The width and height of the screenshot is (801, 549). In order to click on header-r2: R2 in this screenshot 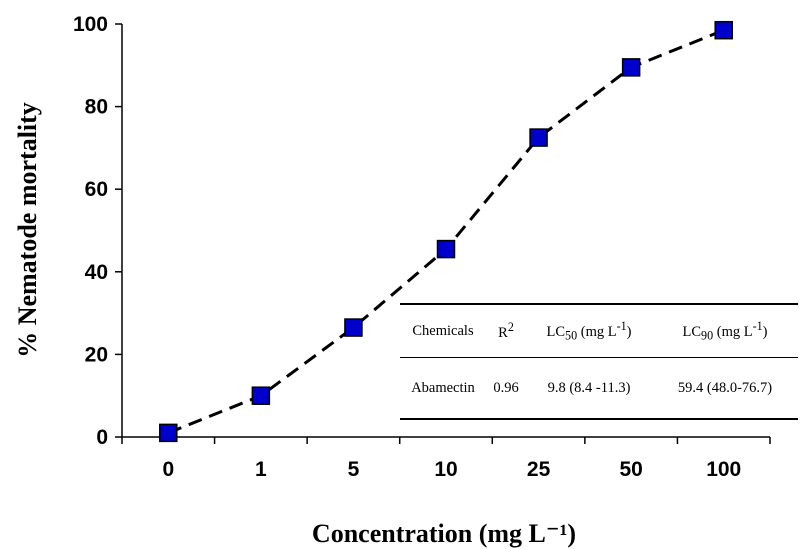, I will do `click(506, 330)`.